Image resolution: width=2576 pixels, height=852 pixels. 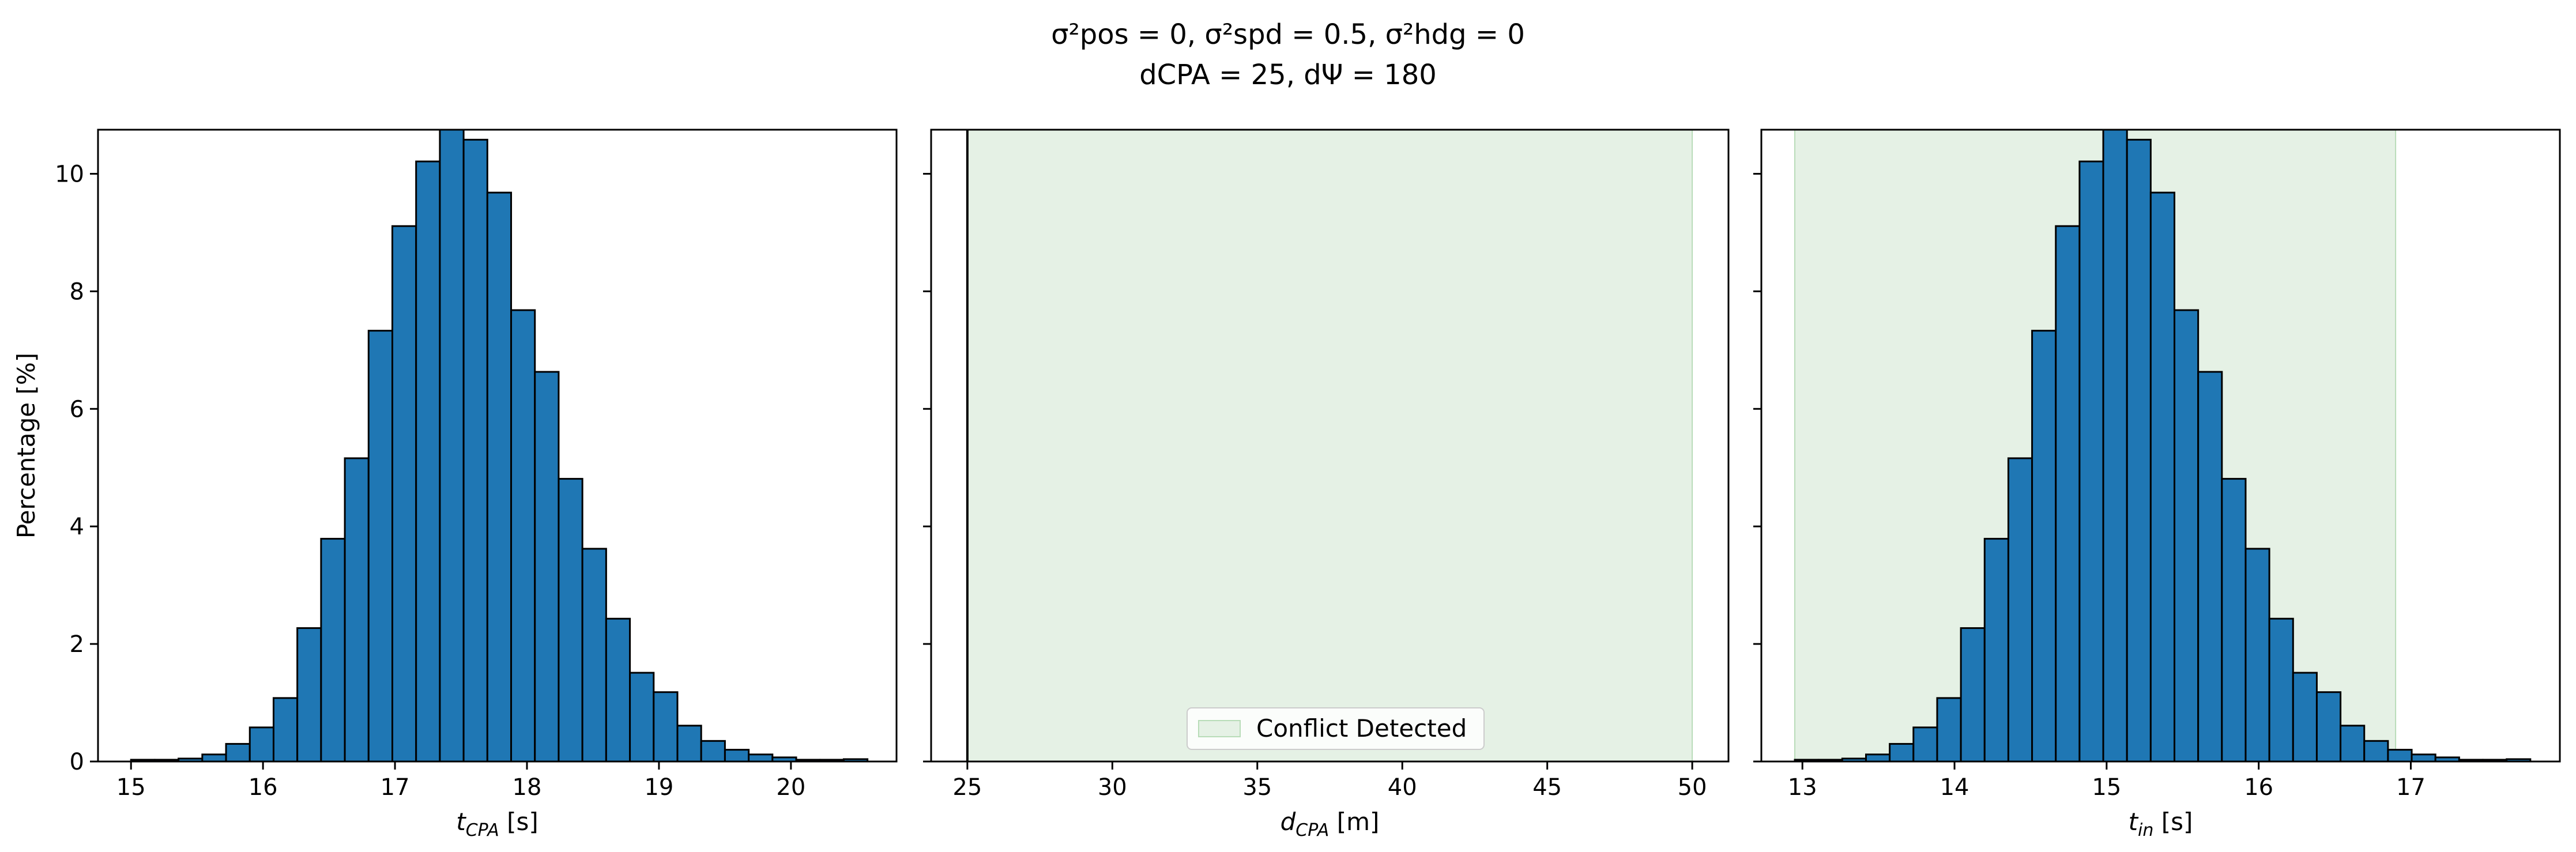 I want to click on x-tick-label: 13, so click(x=1802, y=787).